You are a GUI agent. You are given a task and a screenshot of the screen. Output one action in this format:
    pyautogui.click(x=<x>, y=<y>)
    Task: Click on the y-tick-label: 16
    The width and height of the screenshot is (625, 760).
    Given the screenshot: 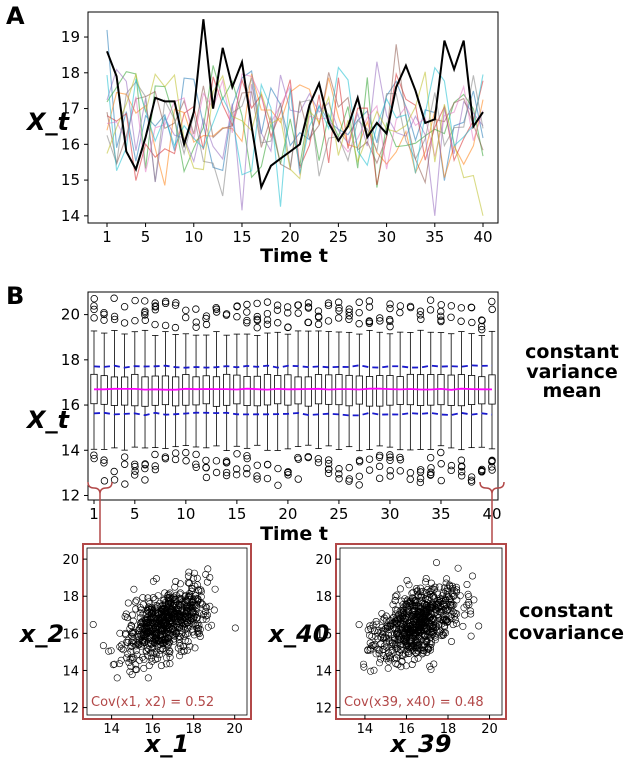 What is the action you would take?
    pyautogui.click(x=70, y=144)
    